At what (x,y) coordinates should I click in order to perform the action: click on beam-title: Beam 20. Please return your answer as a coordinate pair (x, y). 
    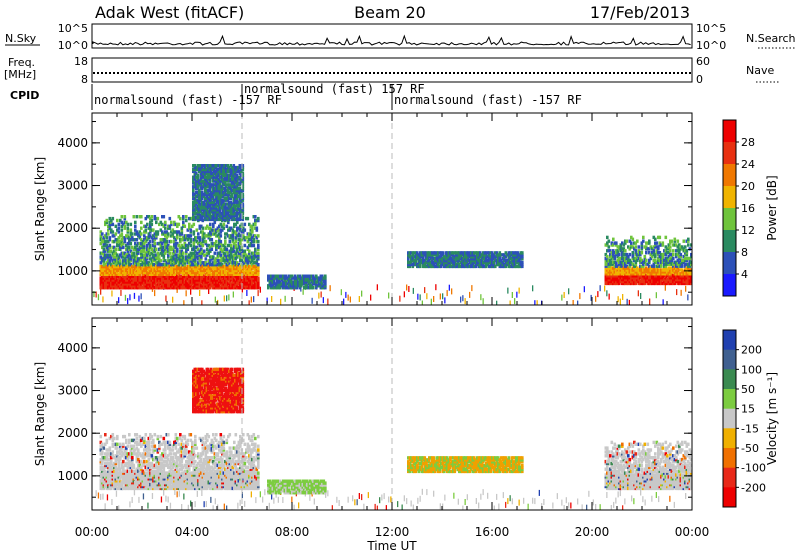
    Looking at the image, I should click on (390, 12).